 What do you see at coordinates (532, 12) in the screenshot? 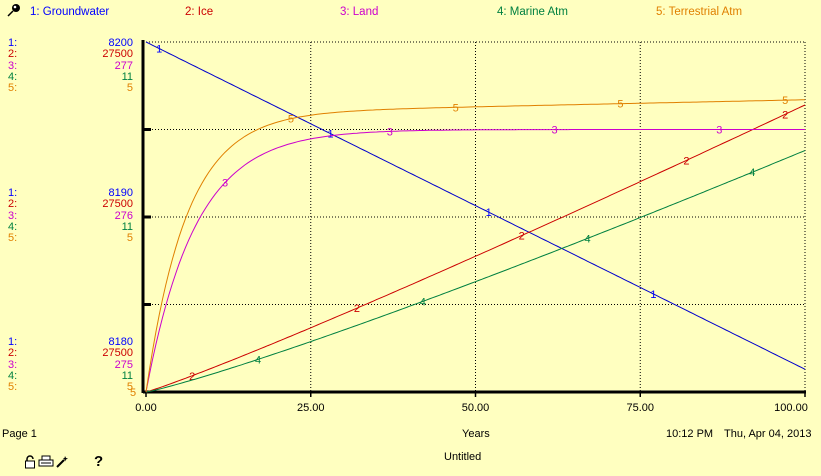
I see `legend-marine-atm: 4: Marine Atm` at bounding box center [532, 12].